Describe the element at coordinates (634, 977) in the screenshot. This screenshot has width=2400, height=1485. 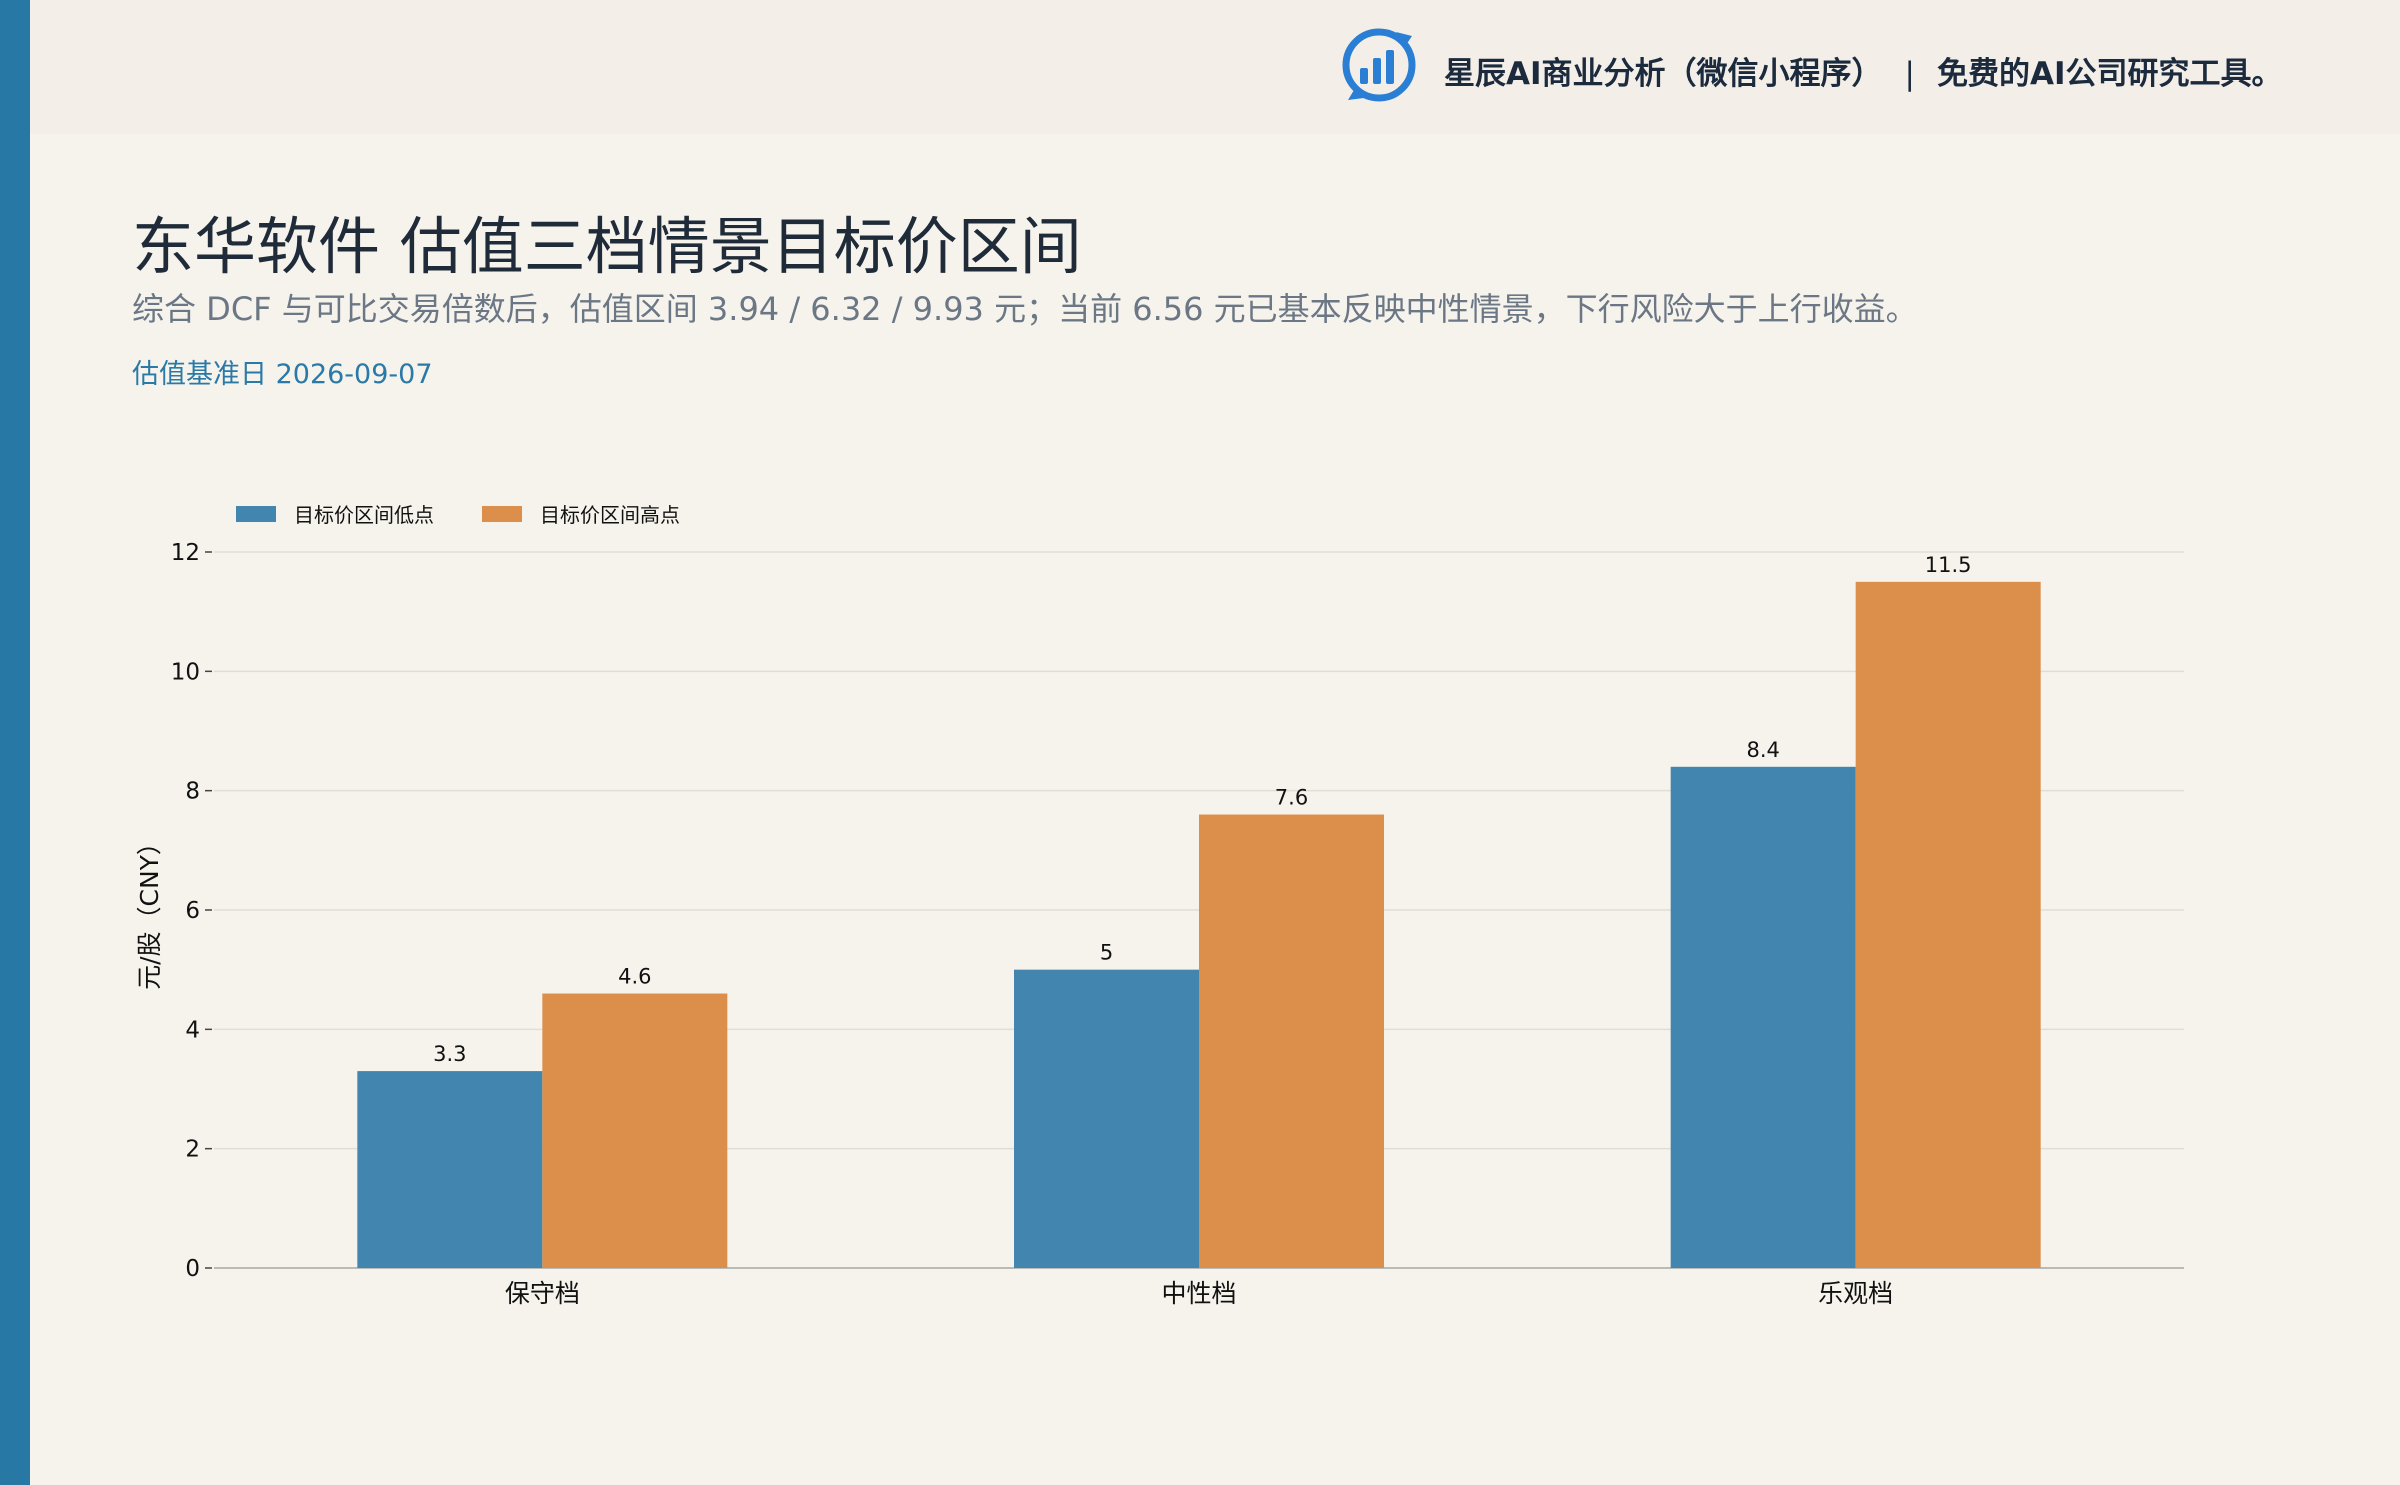
I see `data-label: 4.6` at that location.